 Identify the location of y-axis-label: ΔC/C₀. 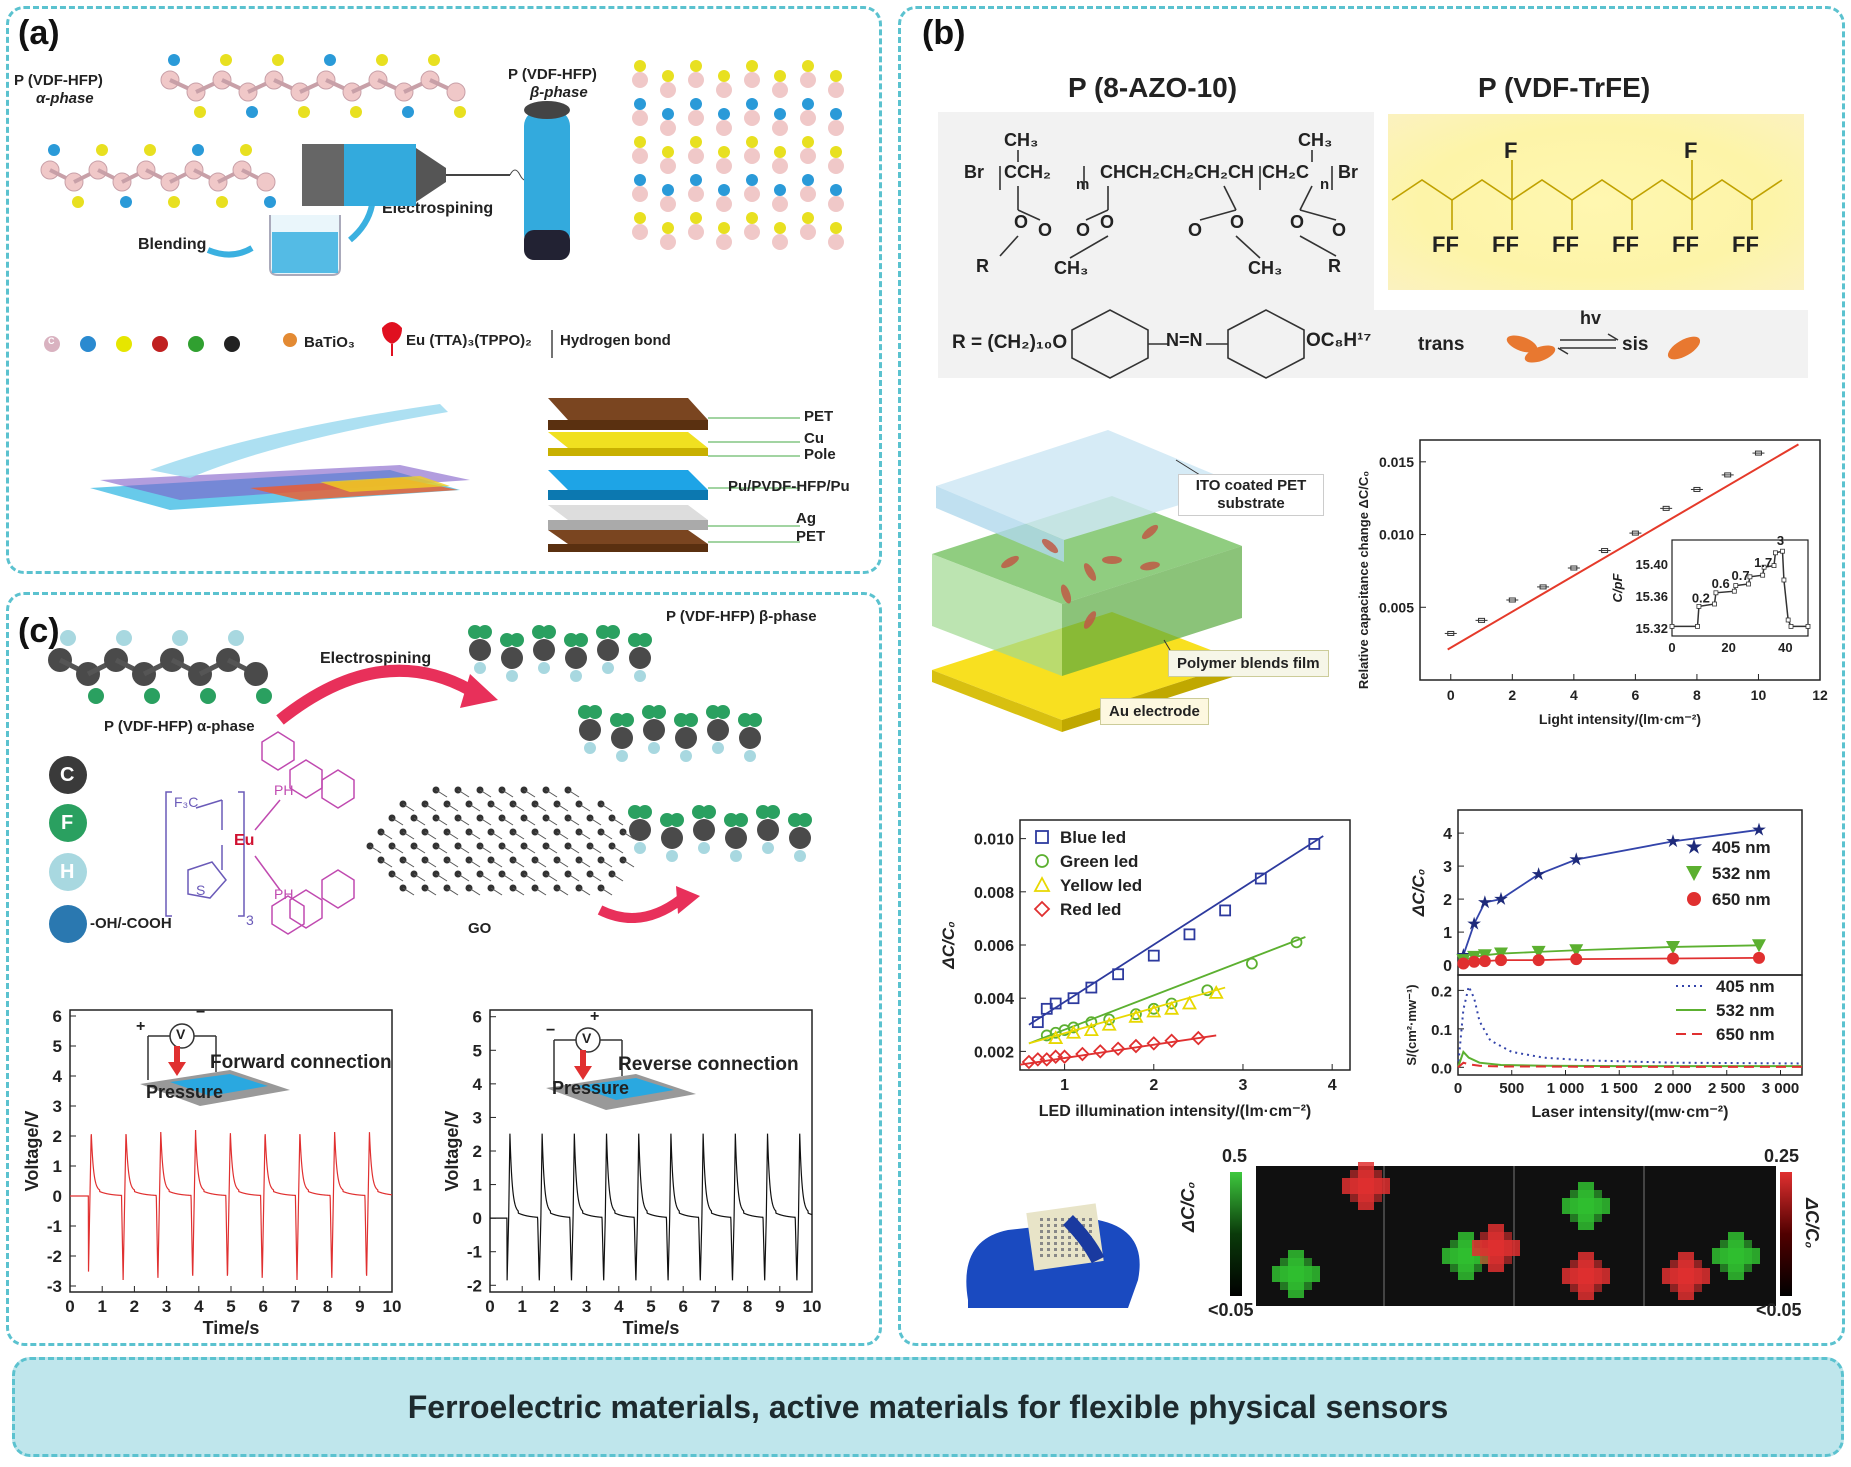
(1418, 893).